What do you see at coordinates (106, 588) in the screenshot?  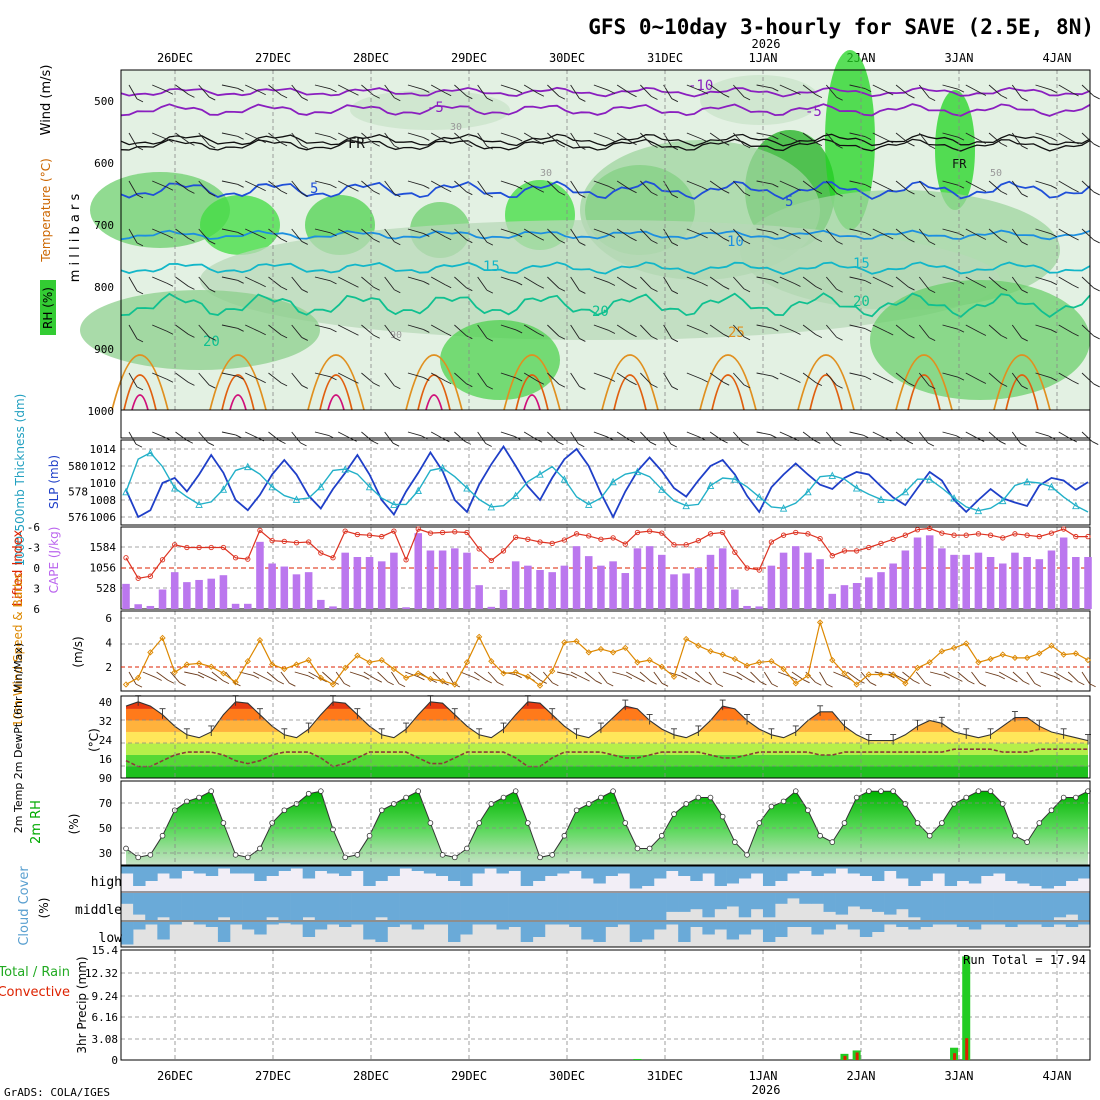 I see `cape-tick: 528` at bounding box center [106, 588].